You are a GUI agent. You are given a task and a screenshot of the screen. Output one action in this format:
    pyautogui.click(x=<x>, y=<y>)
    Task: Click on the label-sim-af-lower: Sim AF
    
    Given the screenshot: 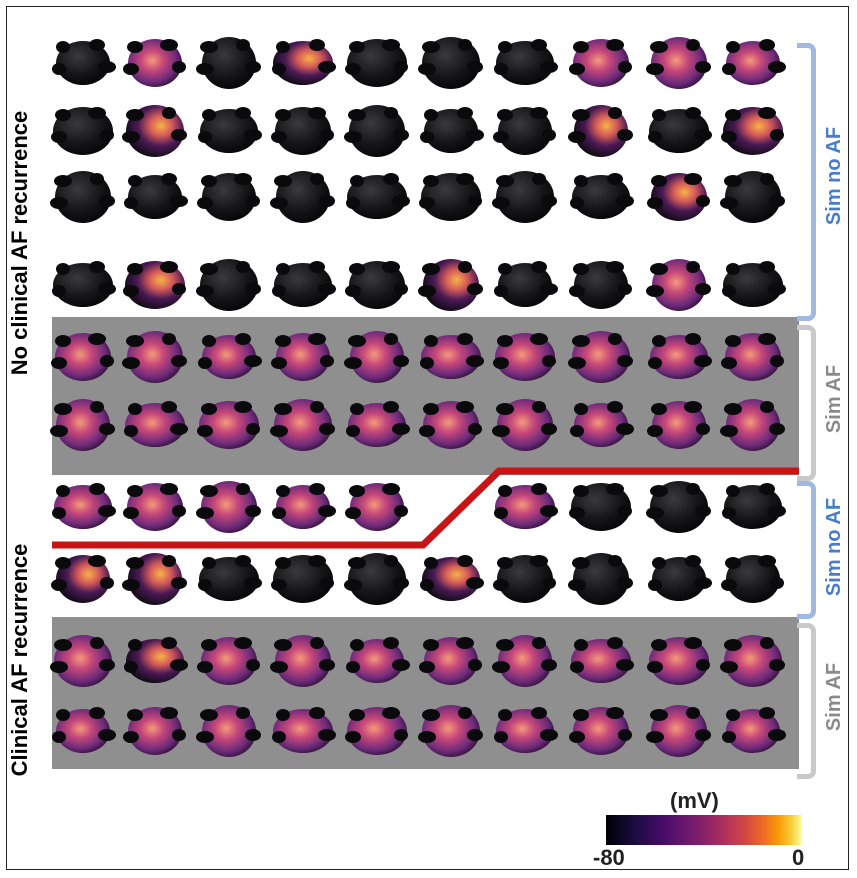 What is the action you would take?
    pyautogui.click(x=834, y=697)
    